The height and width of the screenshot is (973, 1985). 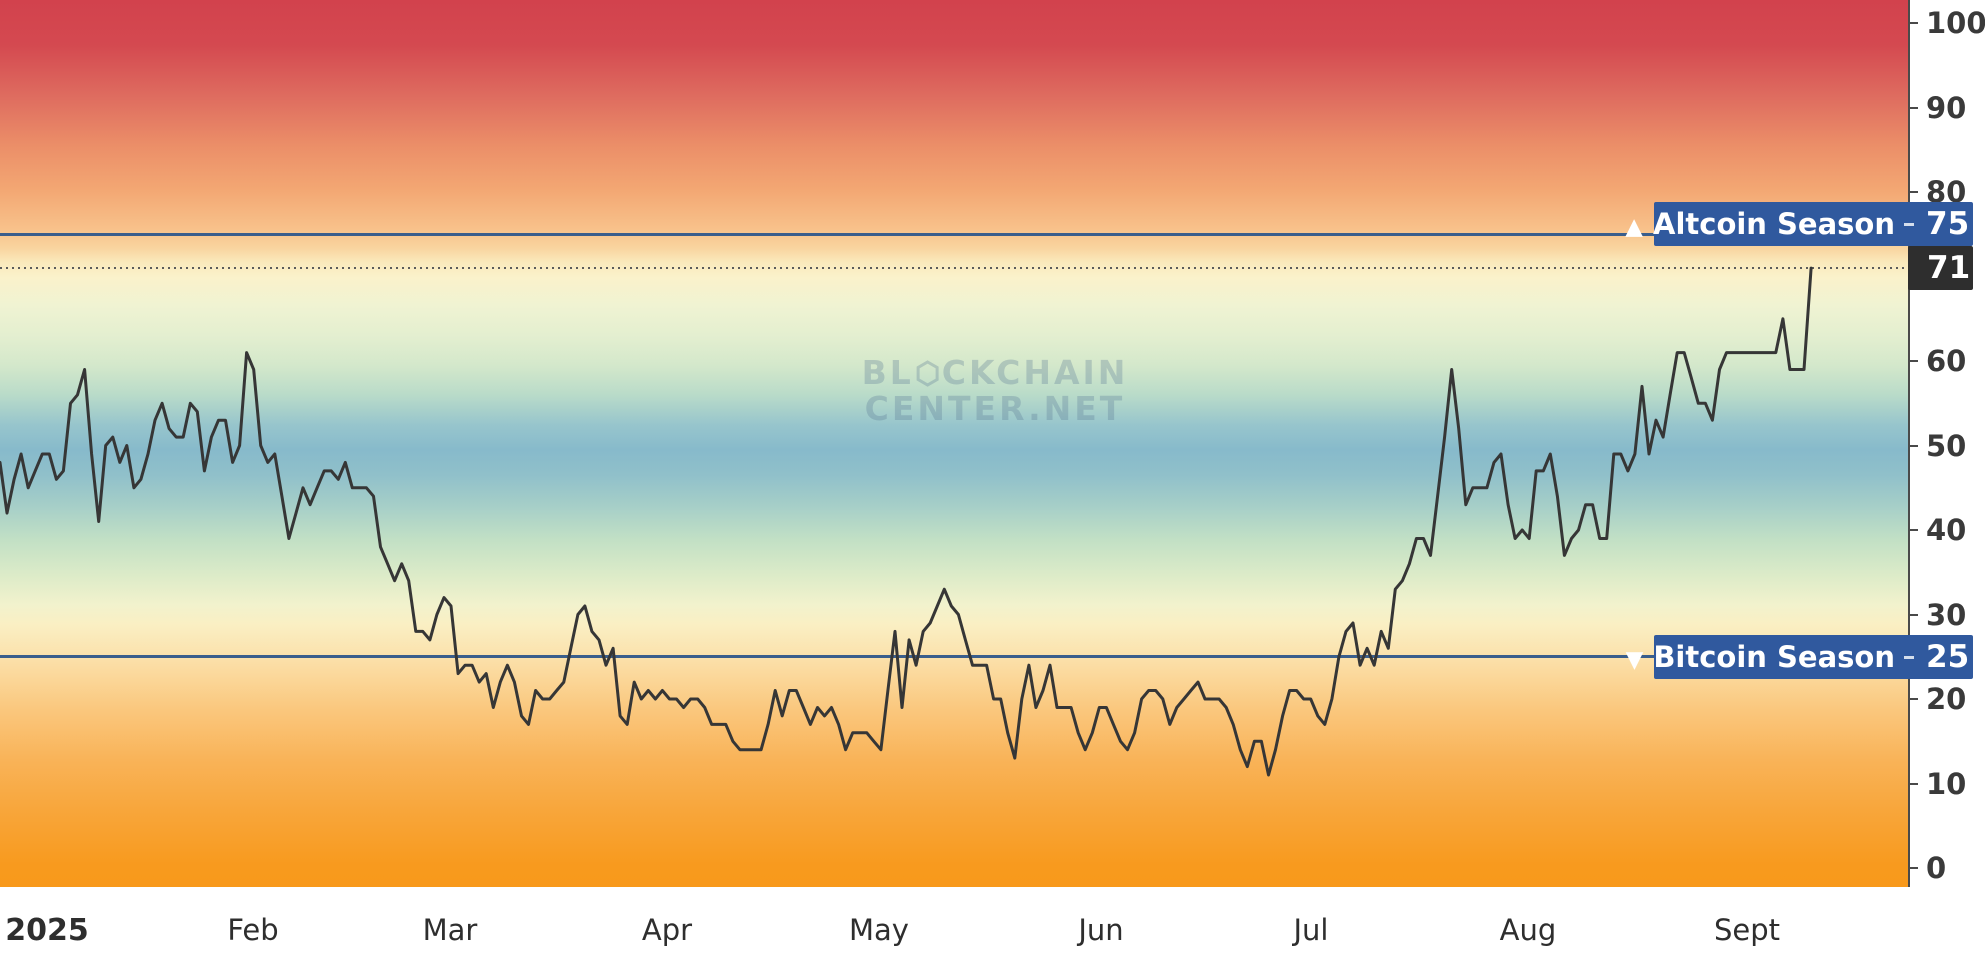 What do you see at coordinates (1936, 868) in the screenshot?
I see `y-tick-label: 0` at bounding box center [1936, 868].